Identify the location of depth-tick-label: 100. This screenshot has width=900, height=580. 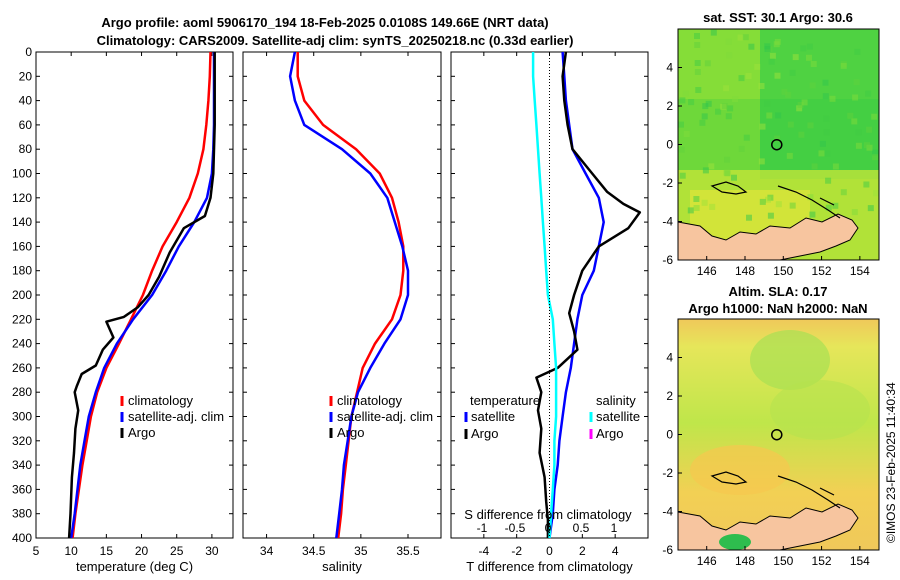
(22, 174).